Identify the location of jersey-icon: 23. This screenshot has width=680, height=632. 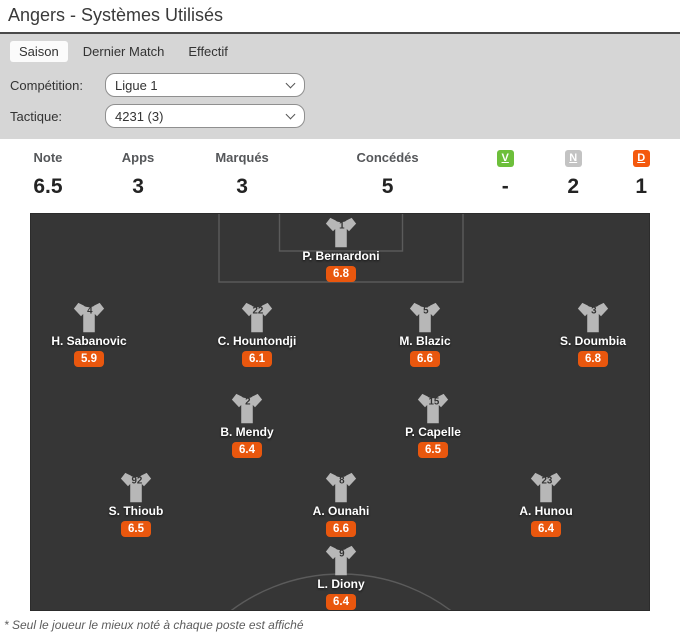
(546, 487).